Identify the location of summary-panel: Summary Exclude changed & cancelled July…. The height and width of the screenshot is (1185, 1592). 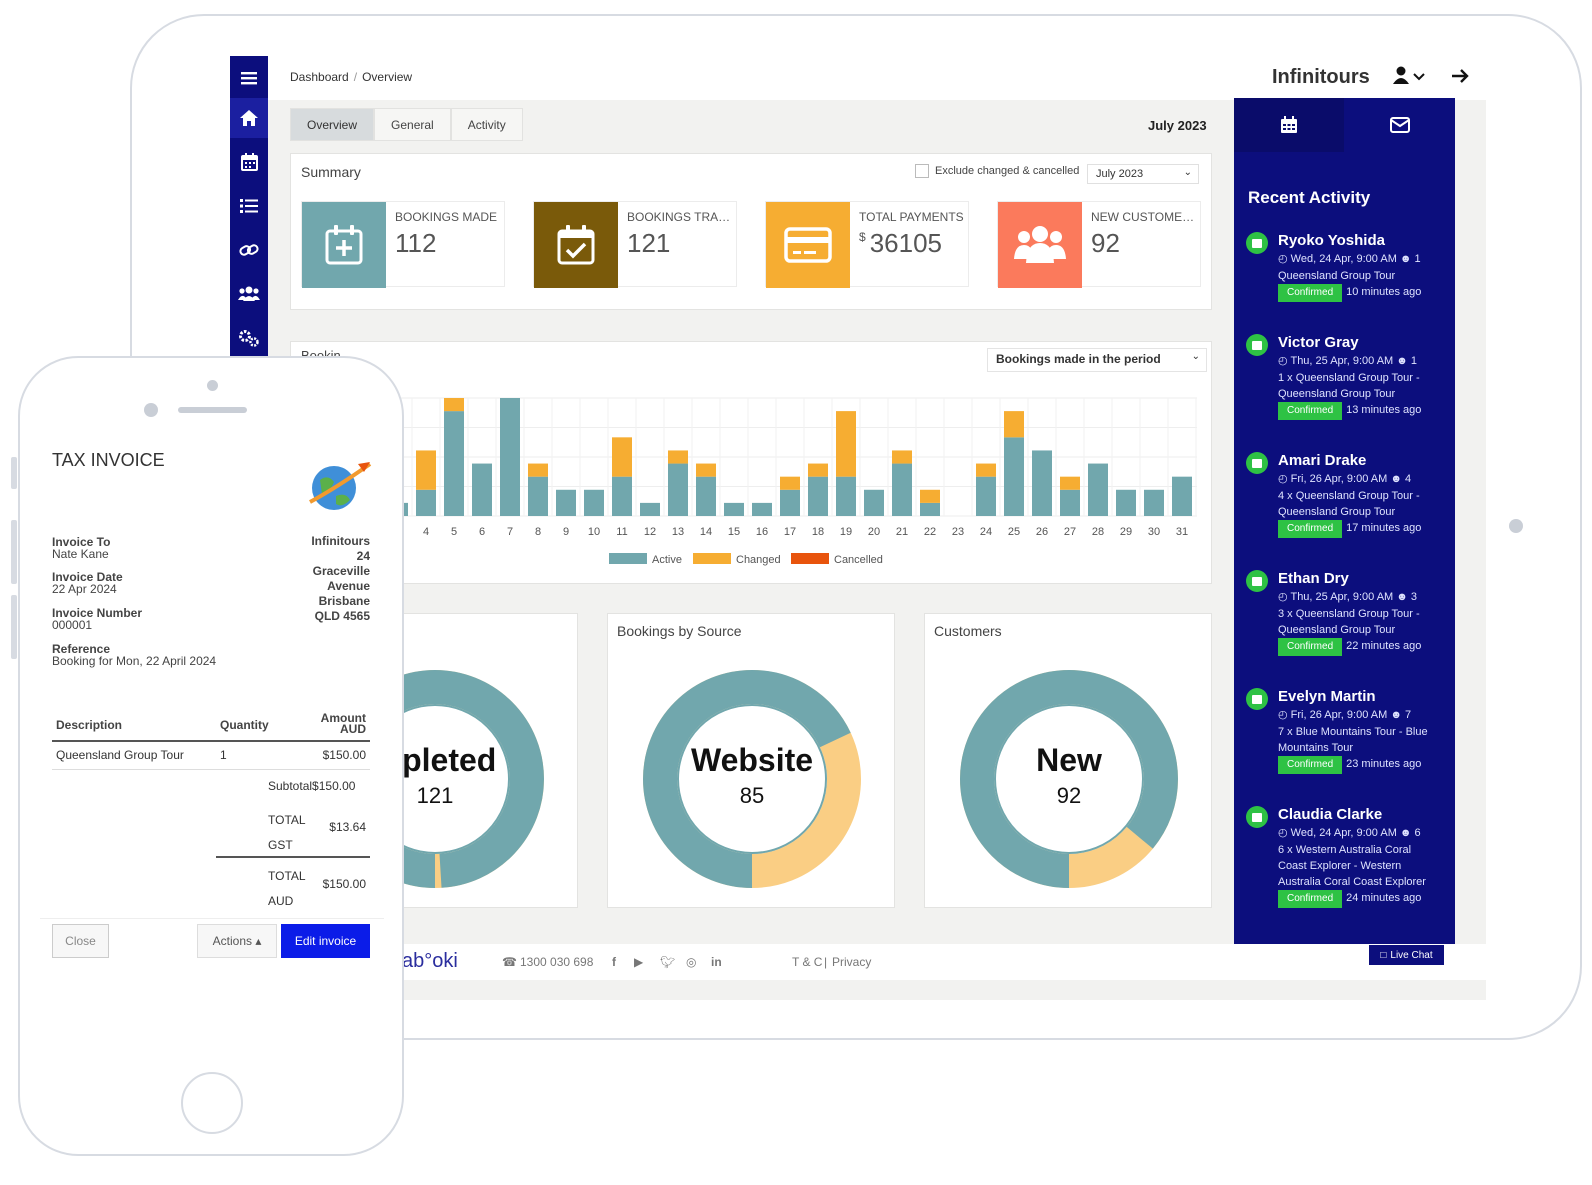
(751, 231).